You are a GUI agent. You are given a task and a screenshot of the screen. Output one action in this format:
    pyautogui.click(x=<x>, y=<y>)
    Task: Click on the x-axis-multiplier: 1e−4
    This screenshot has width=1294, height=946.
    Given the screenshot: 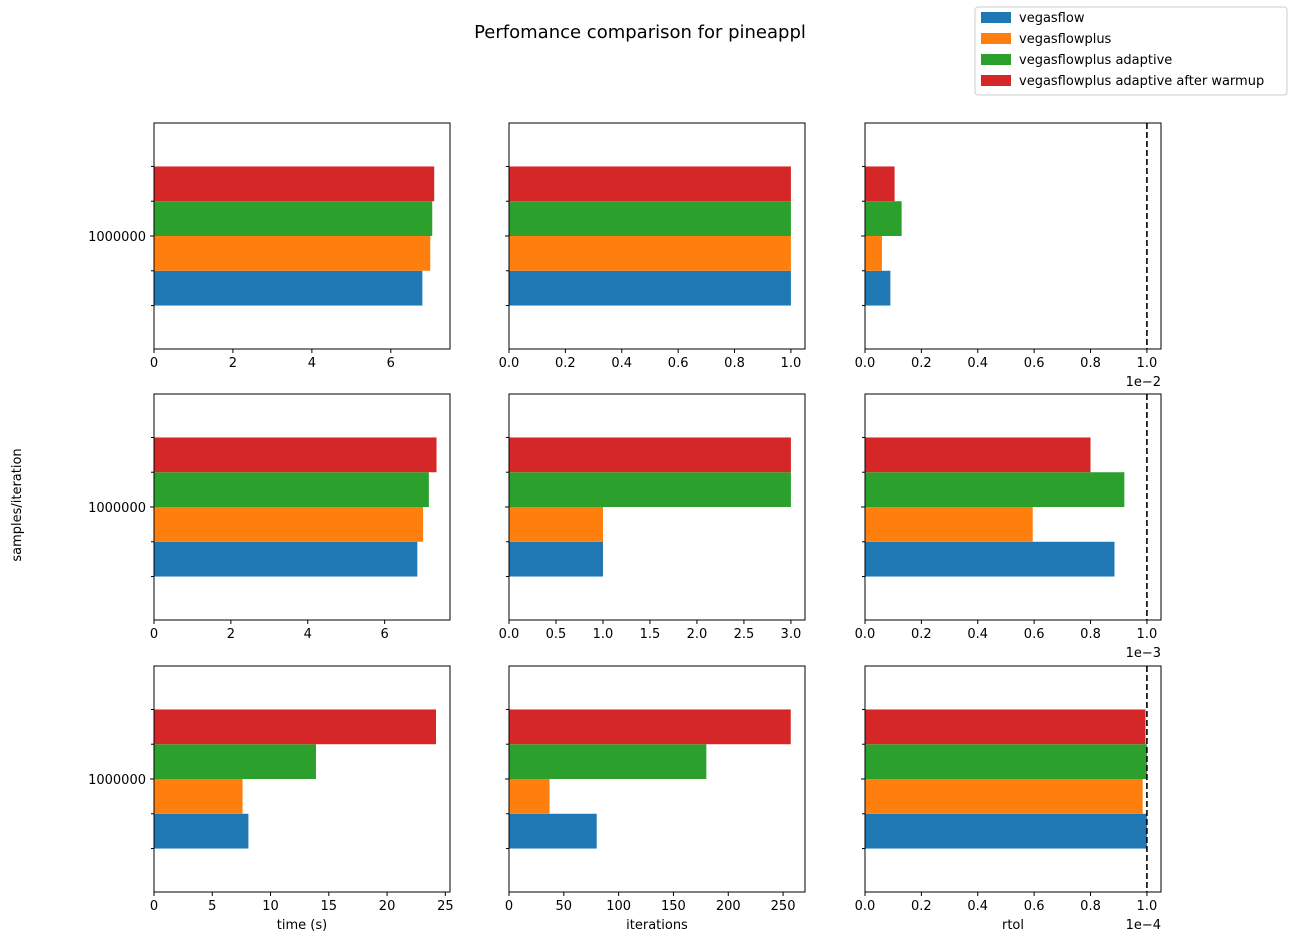 What is the action you would take?
    pyautogui.click(x=1143, y=925)
    